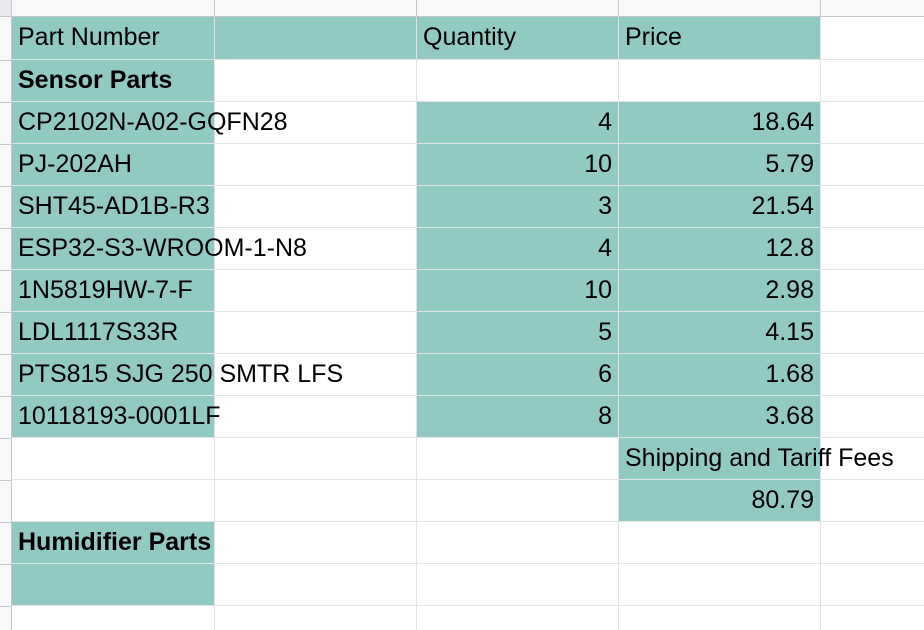 The height and width of the screenshot is (630, 924). I want to click on price-text: 2.98, so click(789, 290).